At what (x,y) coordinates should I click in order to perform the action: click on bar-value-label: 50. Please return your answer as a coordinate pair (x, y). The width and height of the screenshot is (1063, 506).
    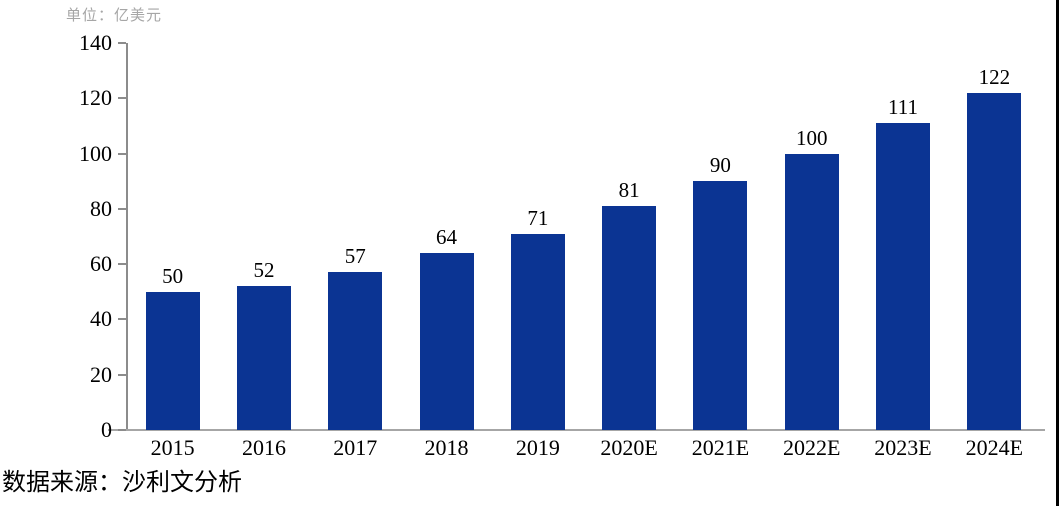
    Looking at the image, I should click on (173, 275).